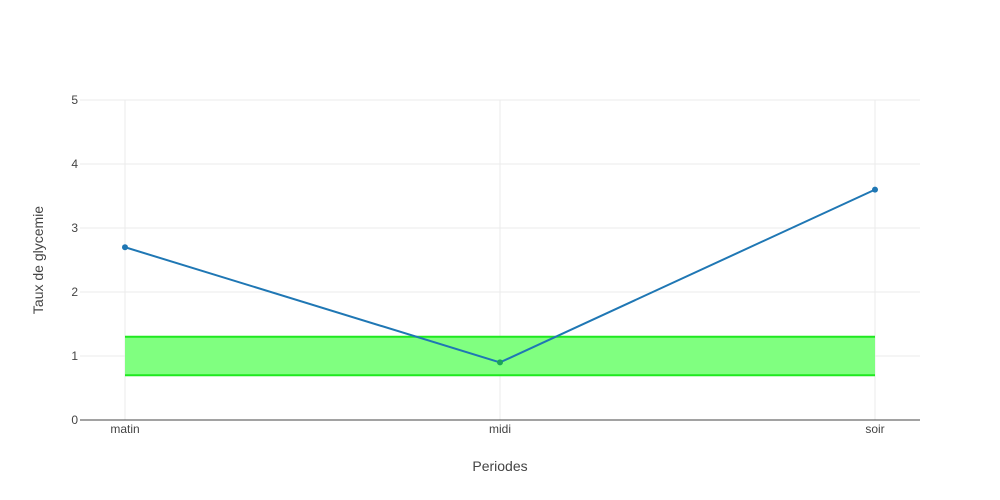 This screenshot has height=500, width=1000. What do you see at coordinates (500, 429) in the screenshot?
I see `x-tick-label: midi` at bounding box center [500, 429].